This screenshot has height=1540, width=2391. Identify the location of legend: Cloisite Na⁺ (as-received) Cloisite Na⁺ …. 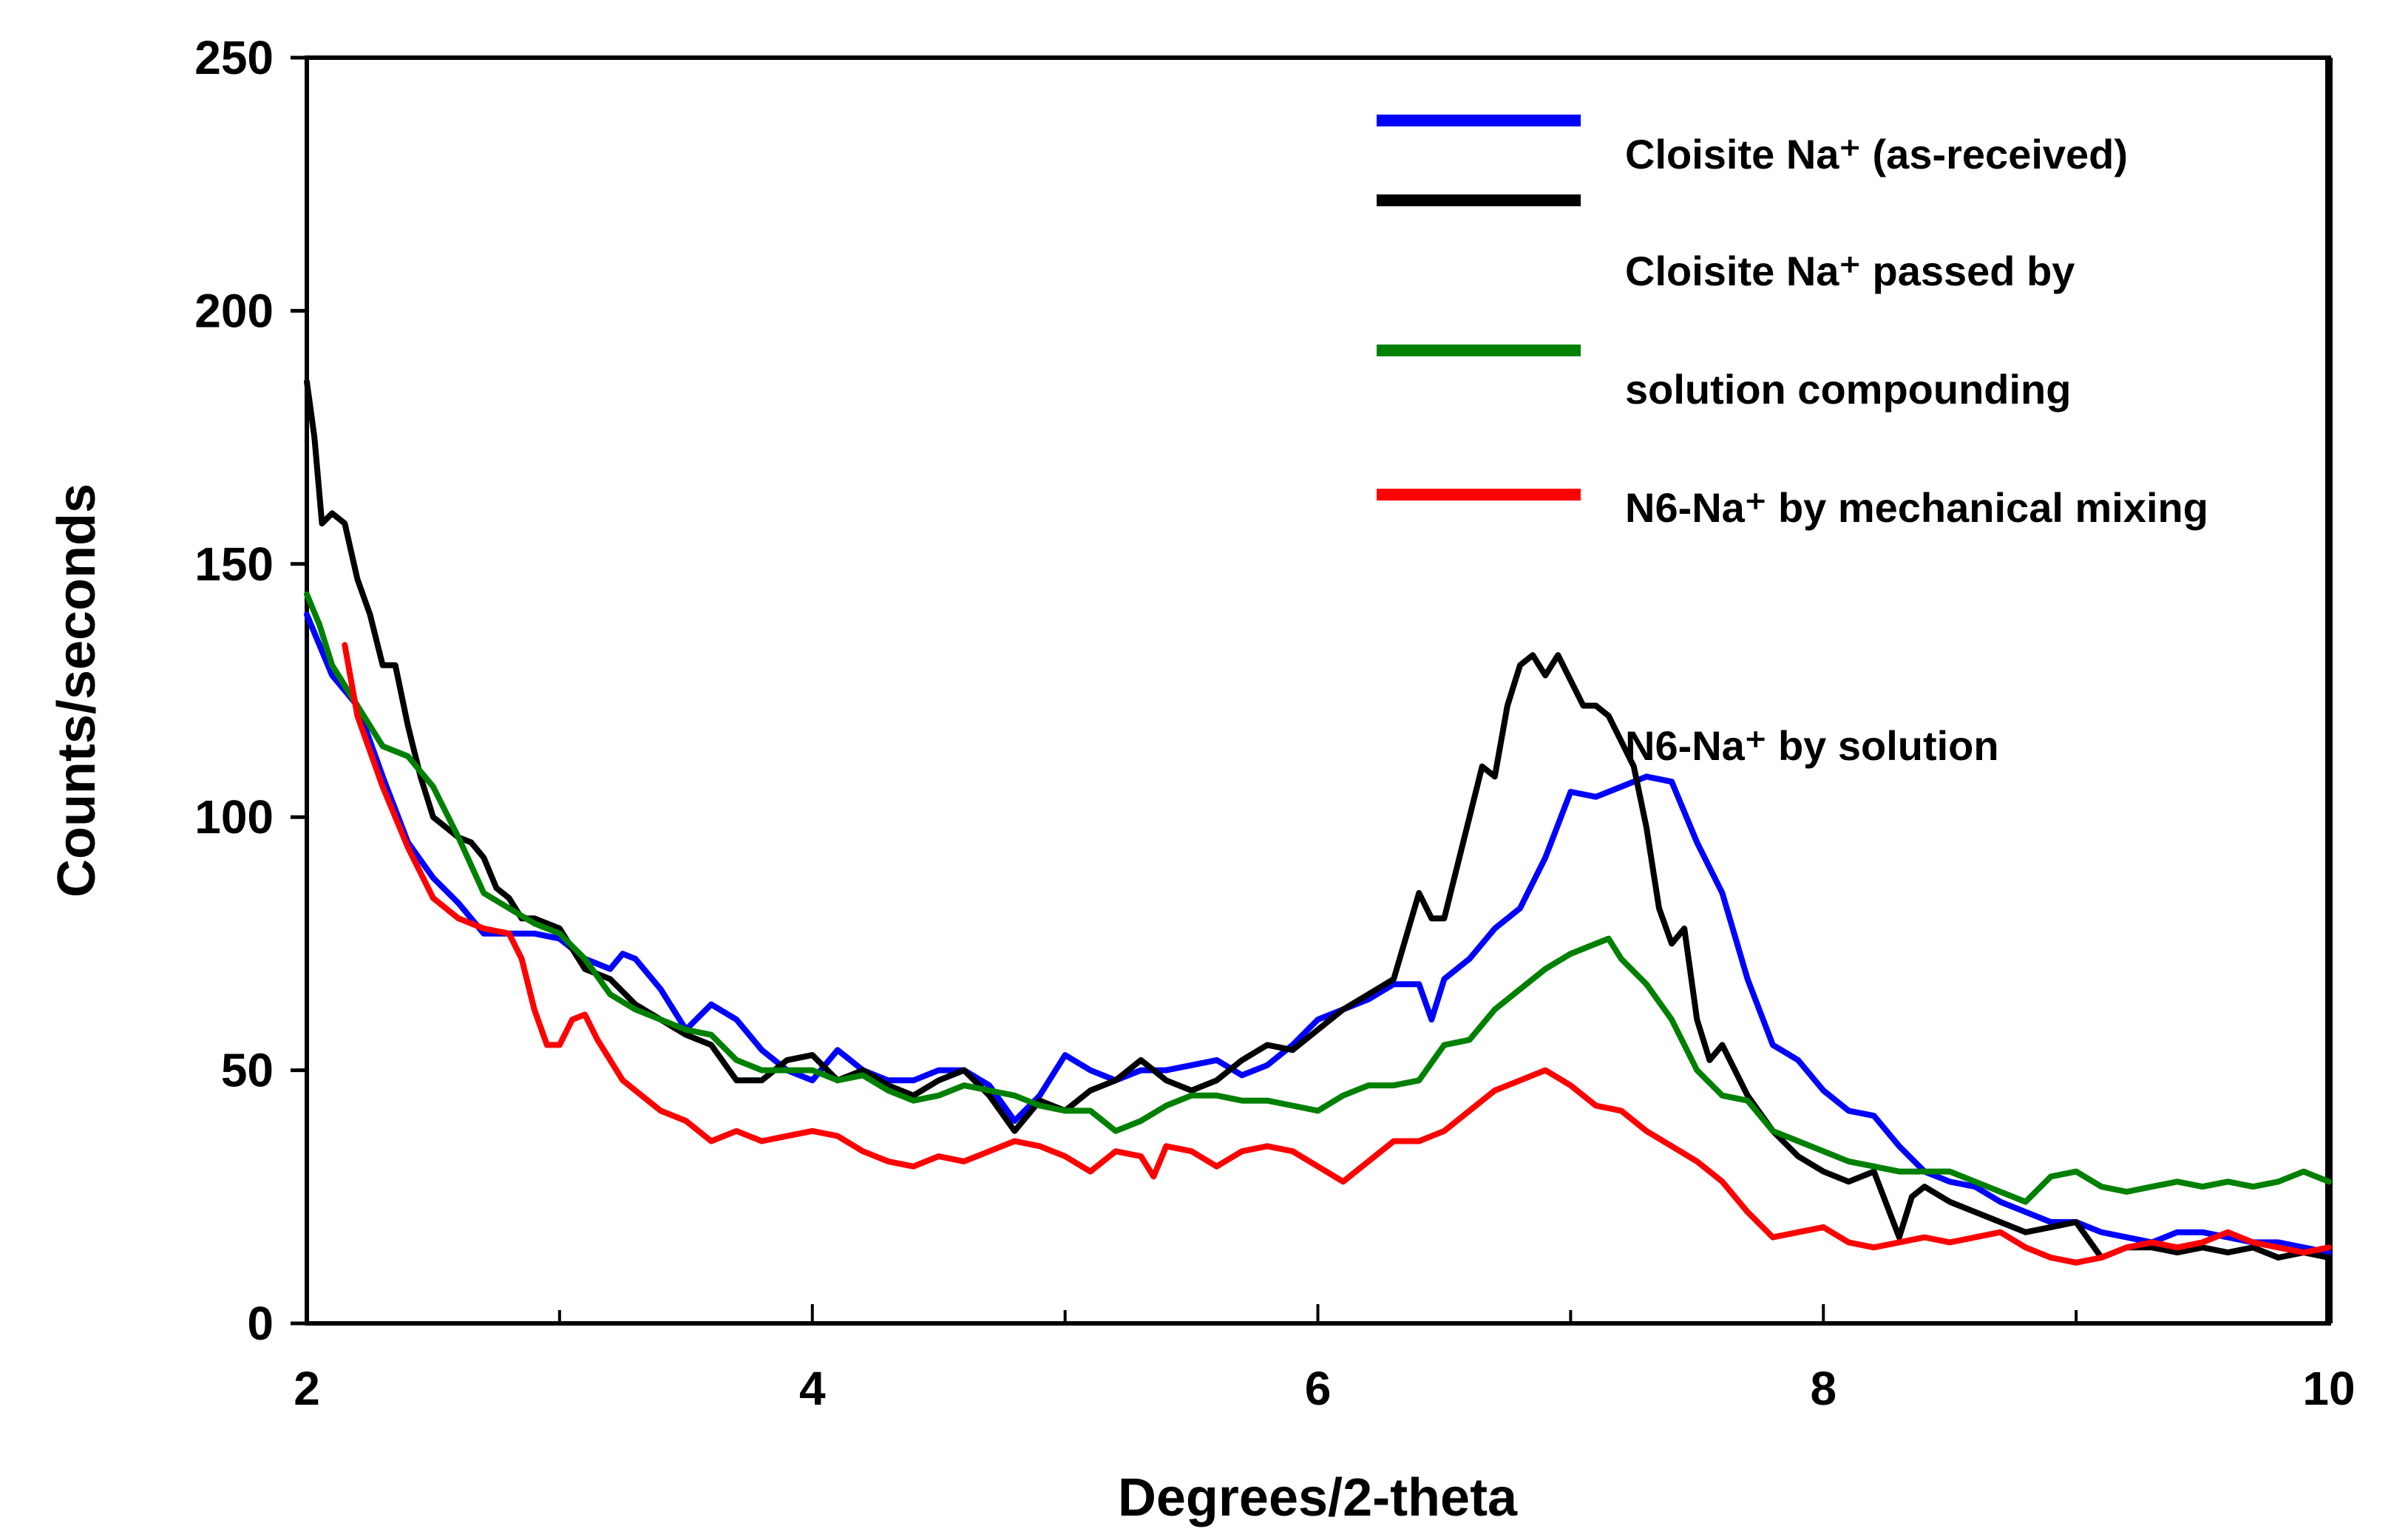
(1792, 442).